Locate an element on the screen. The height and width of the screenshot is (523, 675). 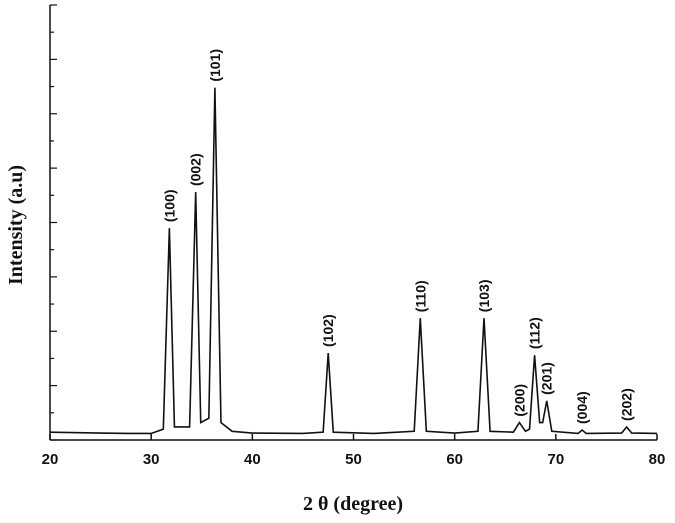
peak-label: (004) is located at coordinates (582, 407).